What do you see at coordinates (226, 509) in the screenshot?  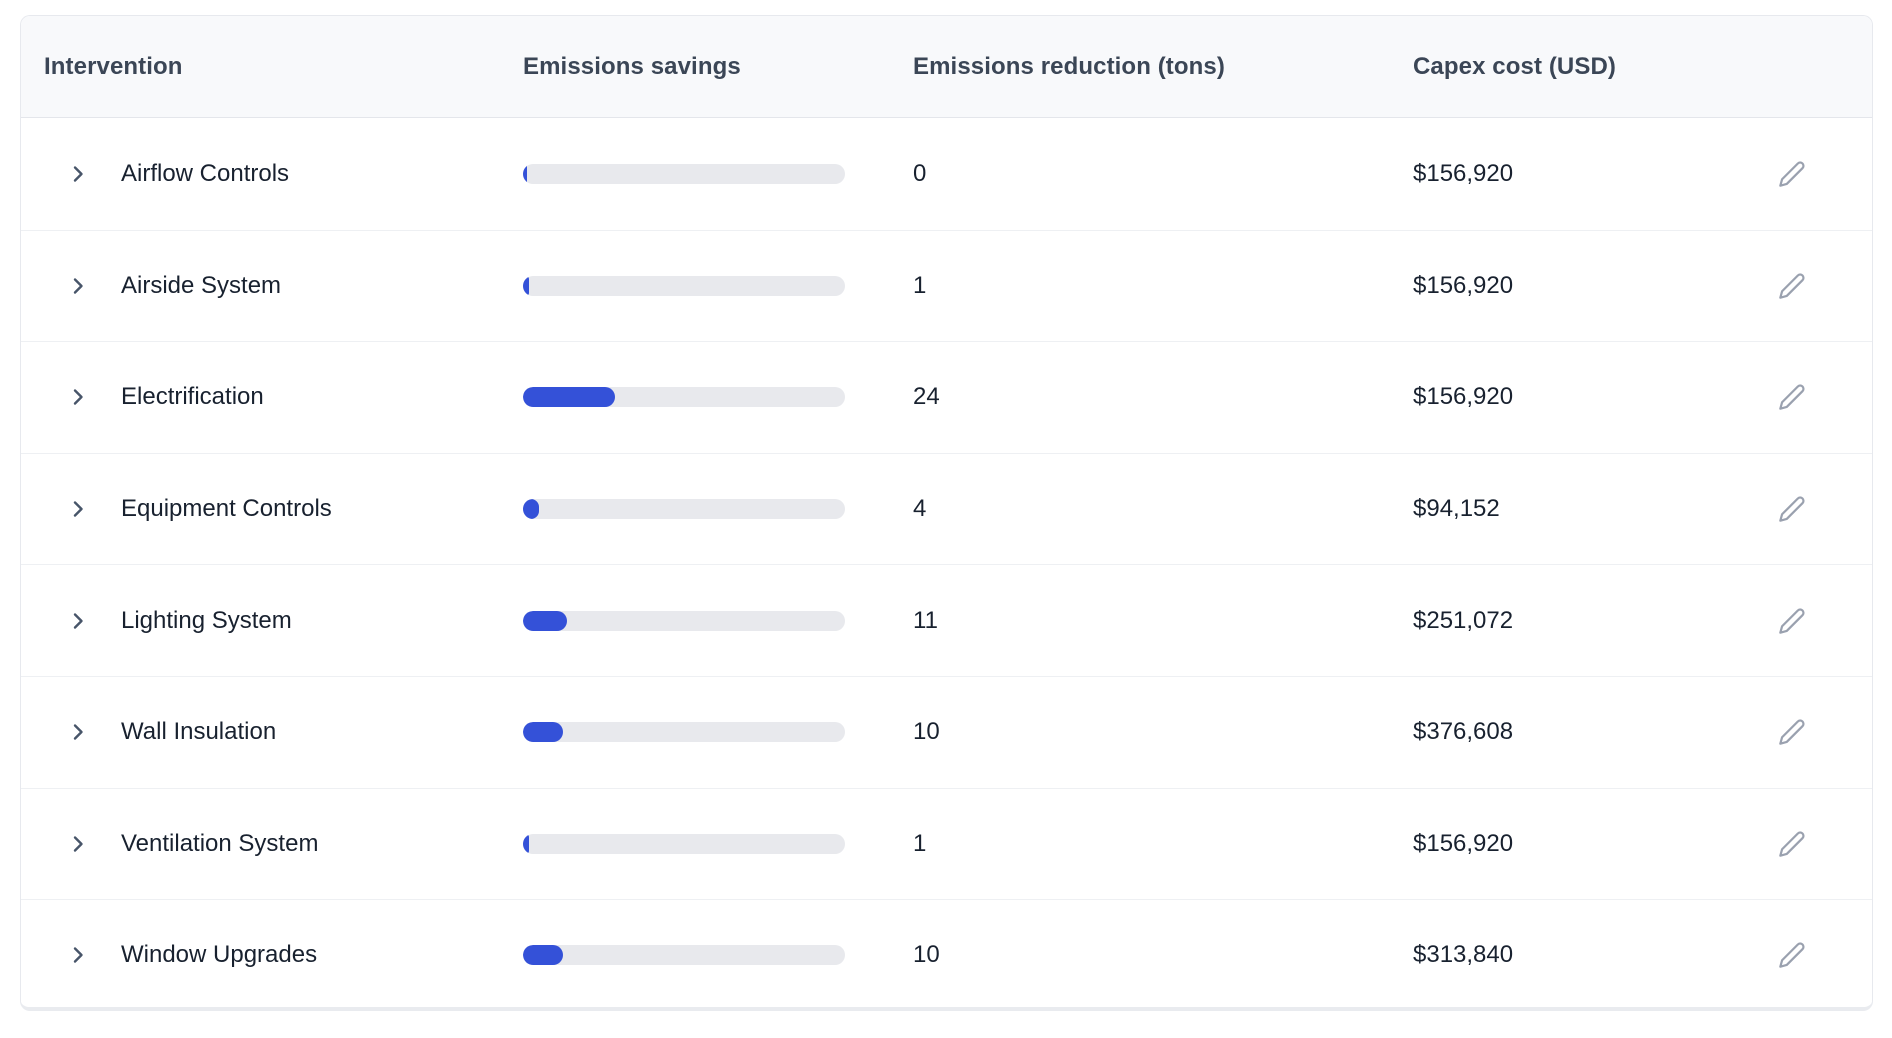 I see `intervention-name: Equipment Controls` at bounding box center [226, 509].